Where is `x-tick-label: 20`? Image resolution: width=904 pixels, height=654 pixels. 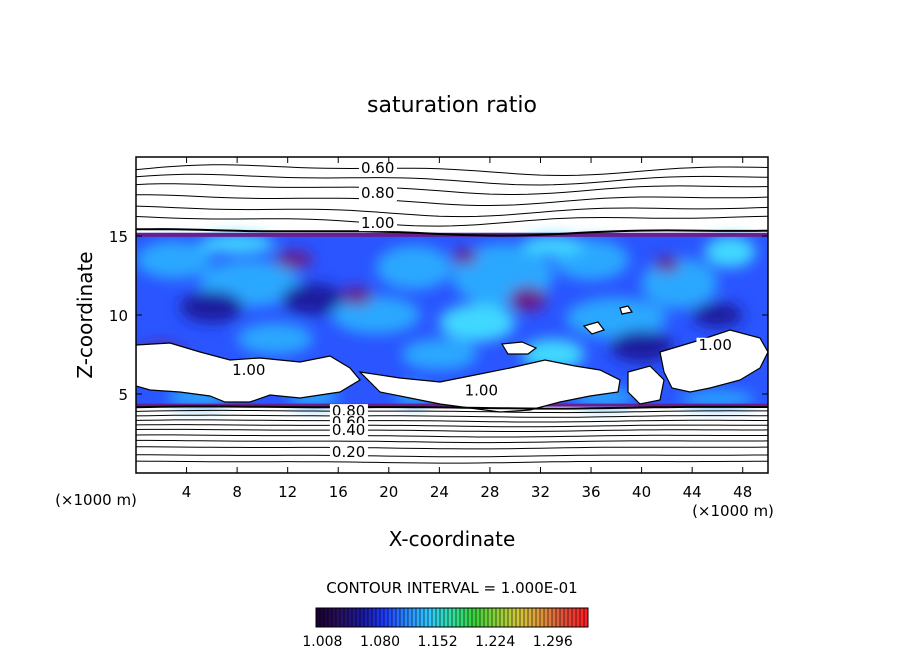 x-tick-label: 20 is located at coordinates (388, 492).